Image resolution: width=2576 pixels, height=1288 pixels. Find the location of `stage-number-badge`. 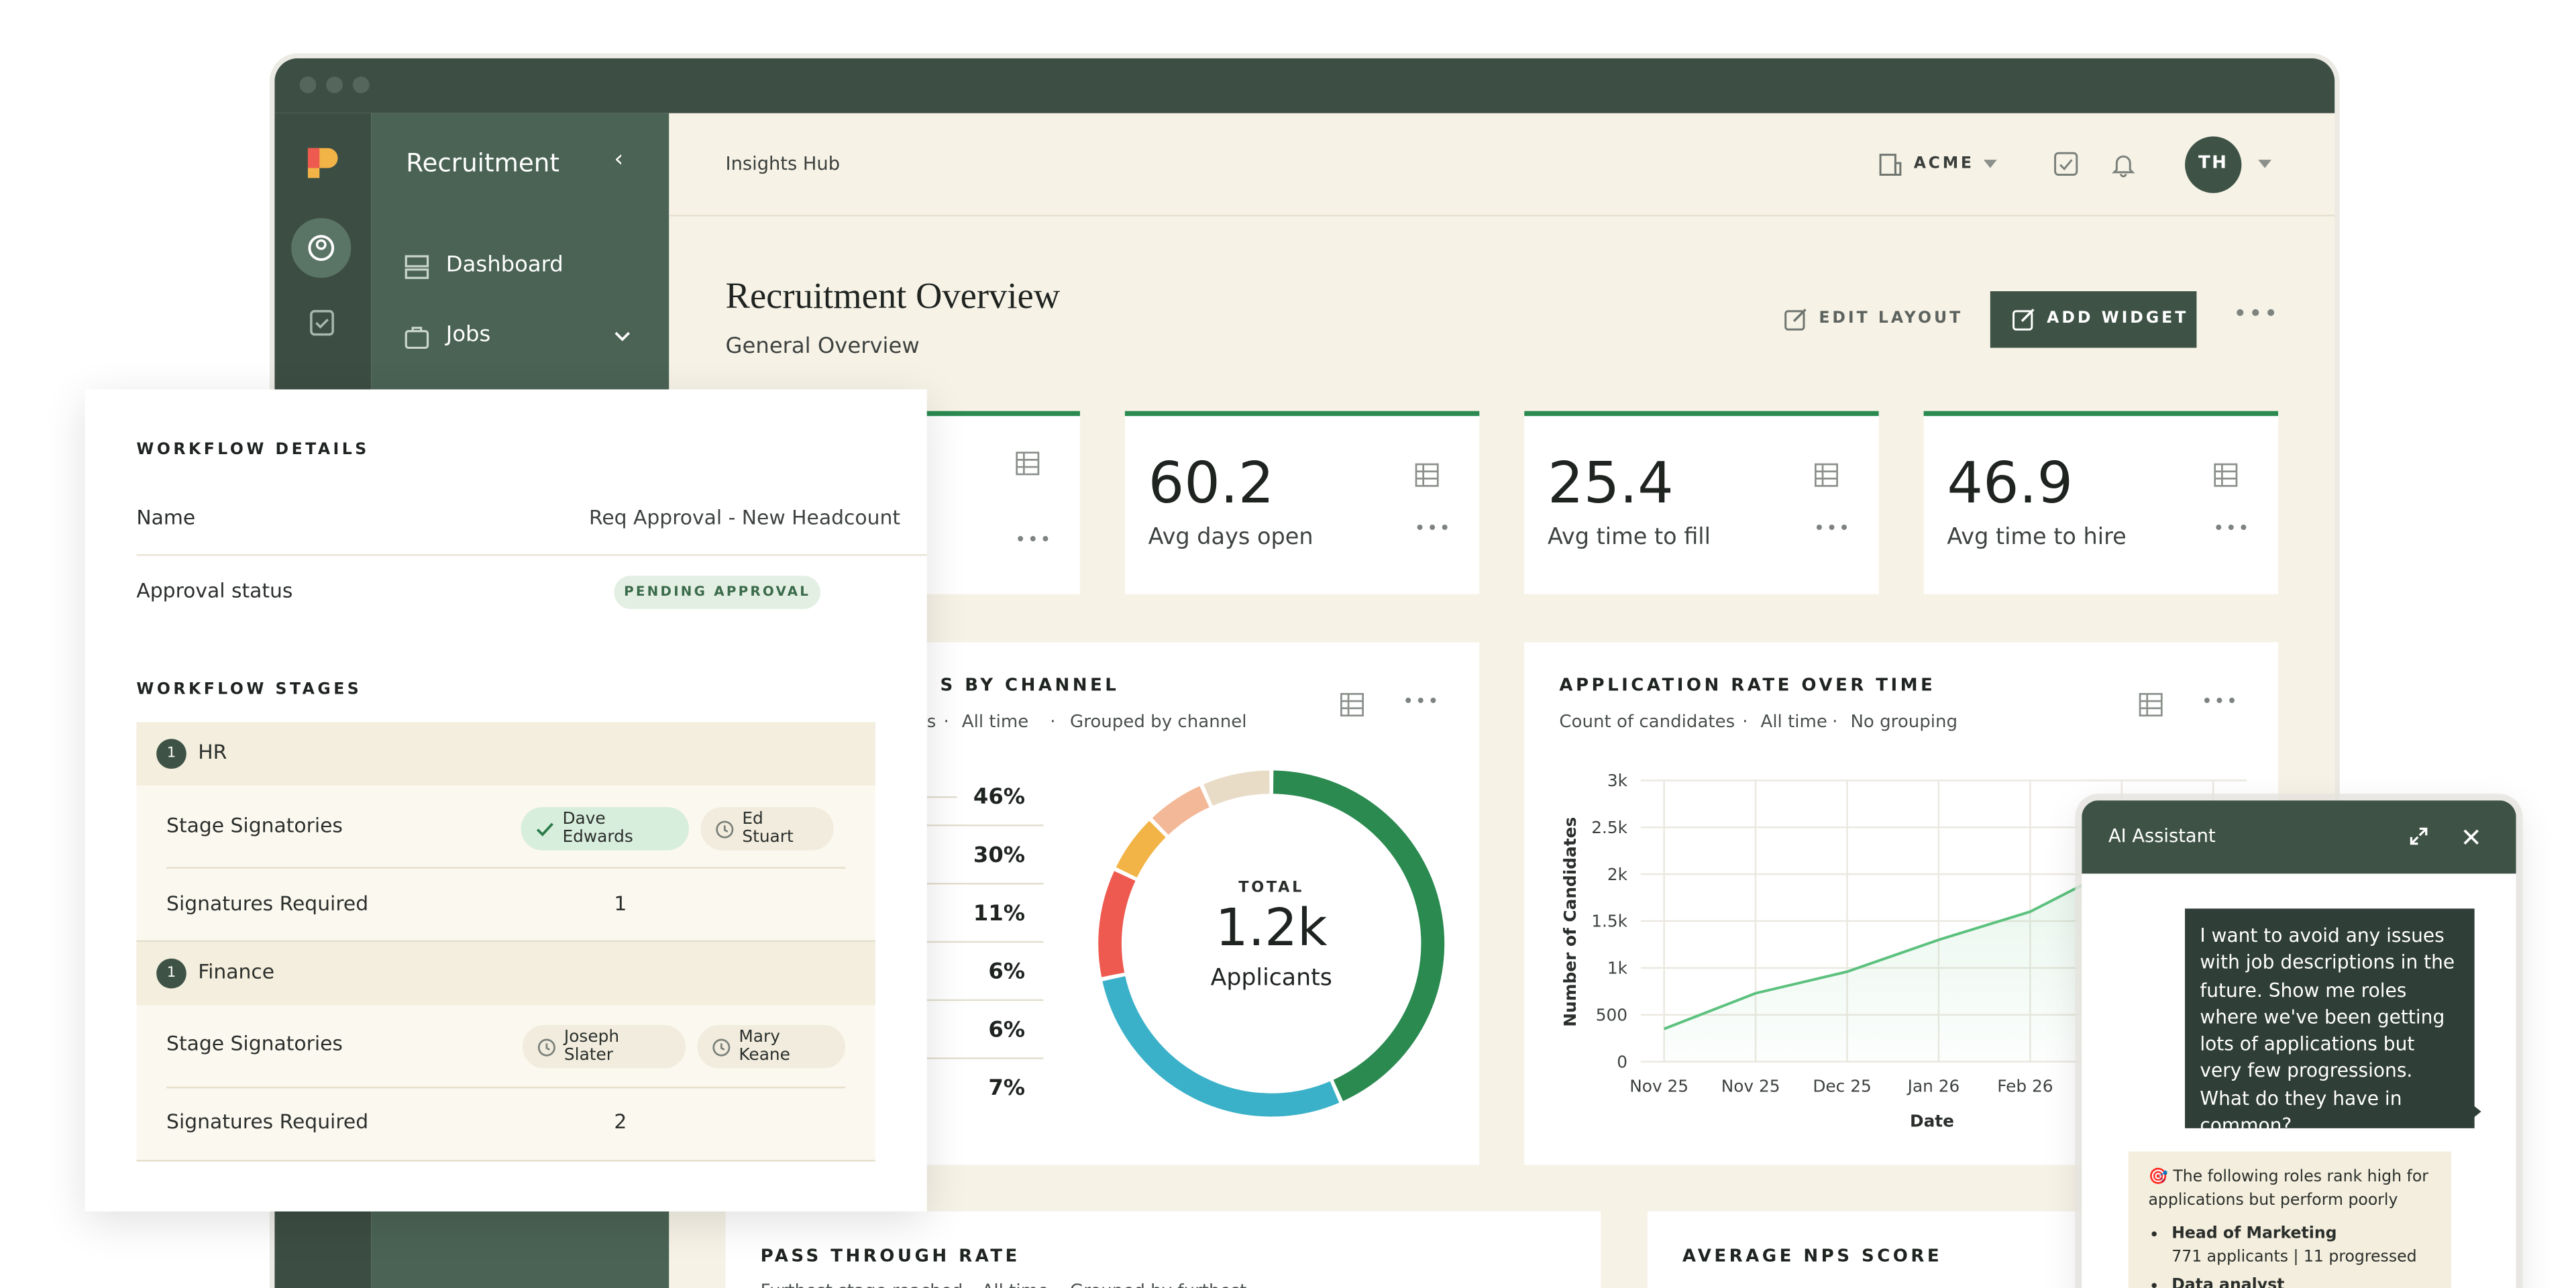

stage-number-badge is located at coordinates (171, 754).